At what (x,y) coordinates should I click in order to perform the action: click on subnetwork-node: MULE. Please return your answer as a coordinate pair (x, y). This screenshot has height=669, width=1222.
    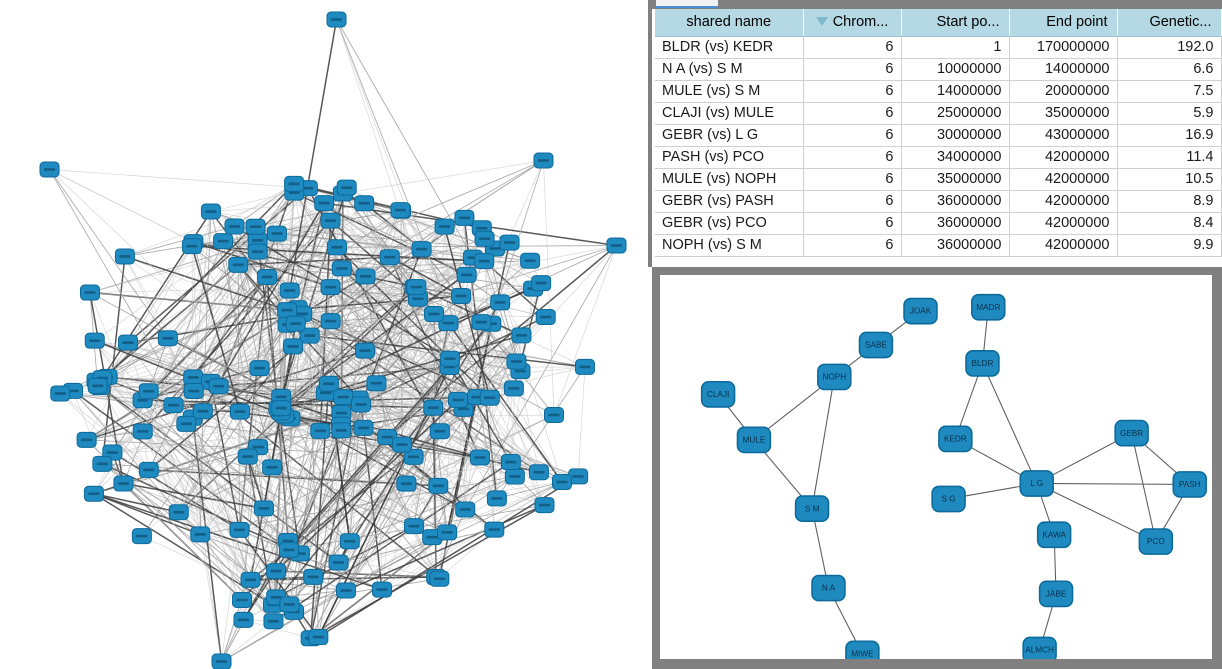
    Looking at the image, I should click on (754, 440).